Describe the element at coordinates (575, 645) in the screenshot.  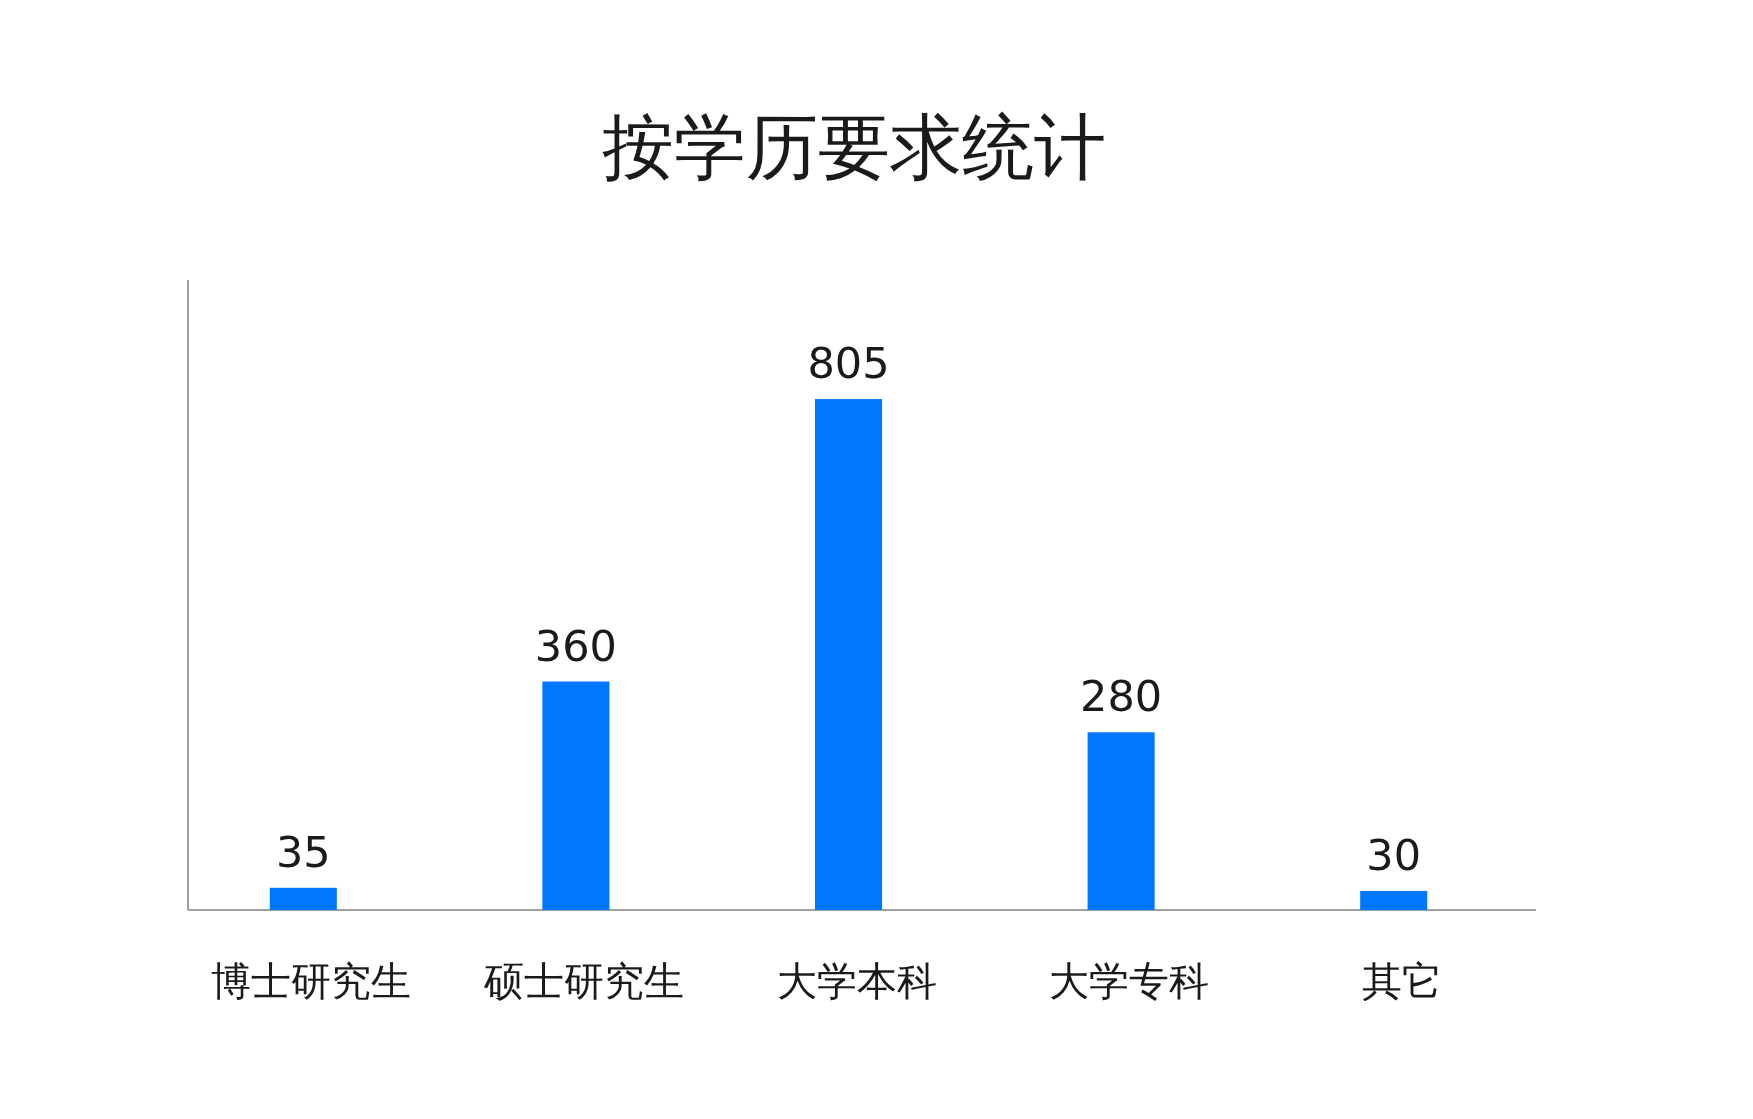
I see `data-label: 360` at that location.